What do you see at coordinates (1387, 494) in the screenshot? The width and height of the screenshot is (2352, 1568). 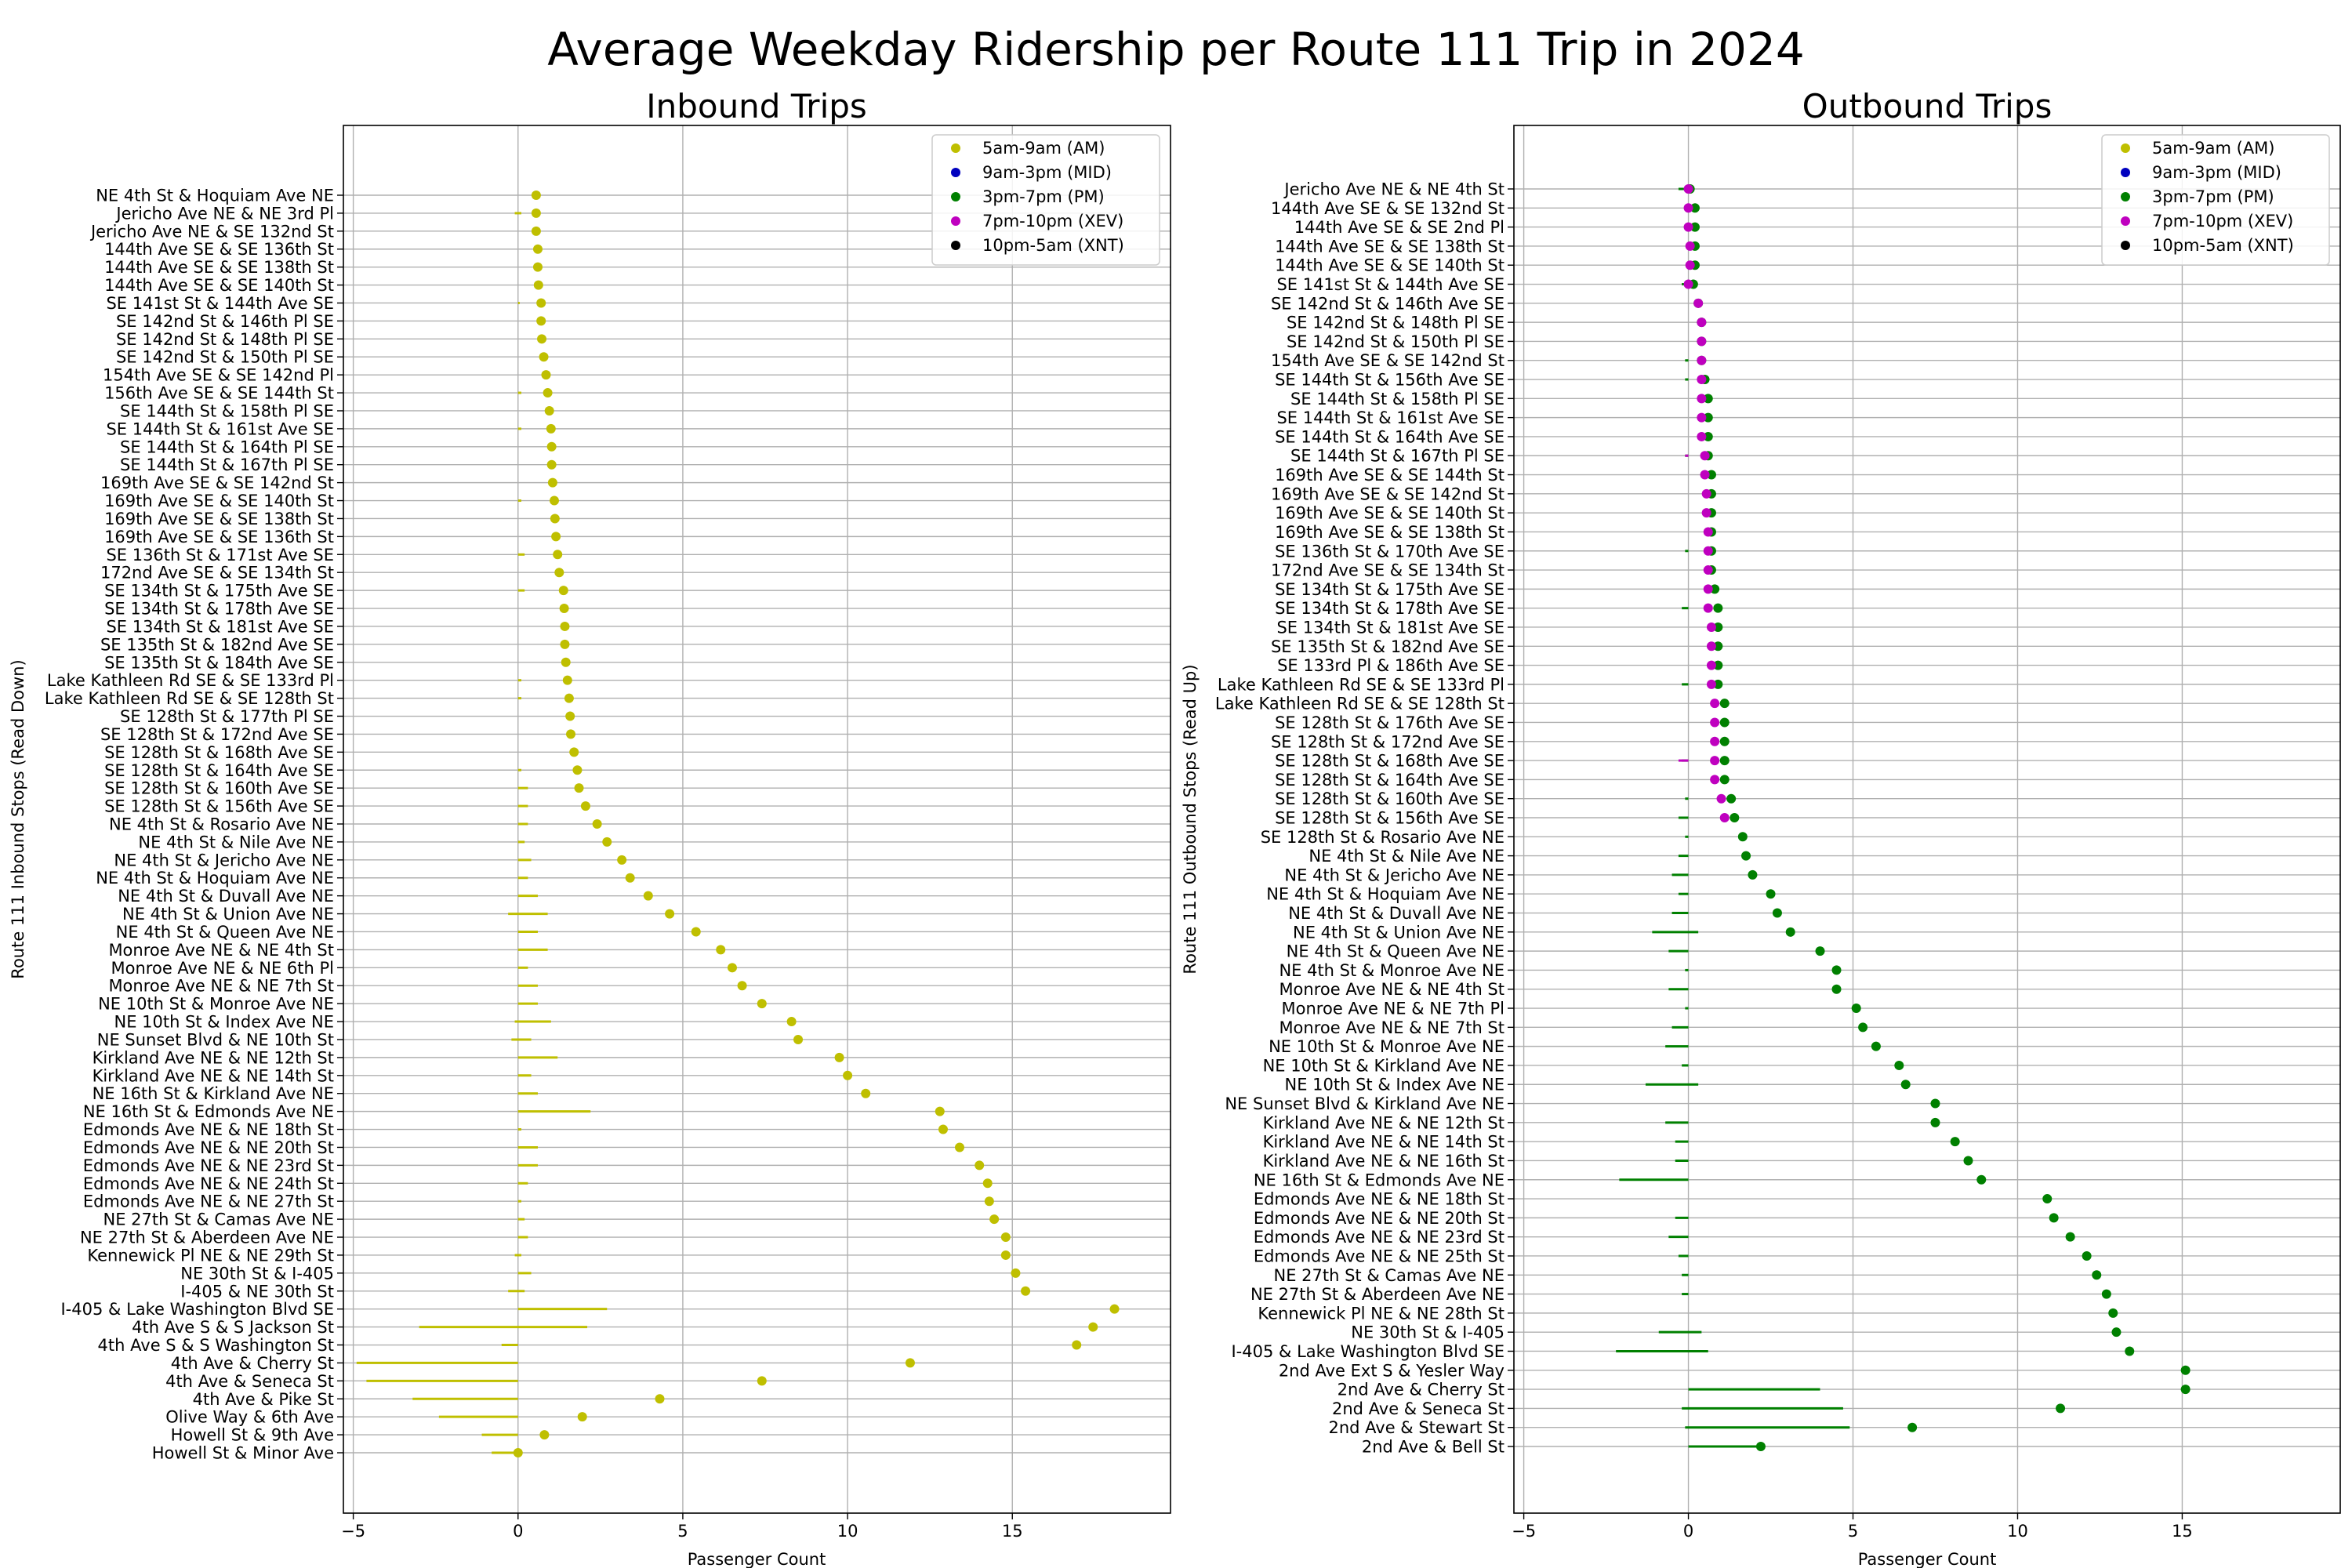 I see `stop-label: 169th Ave SE & SE 142nd St` at bounding box center [1387, 494].